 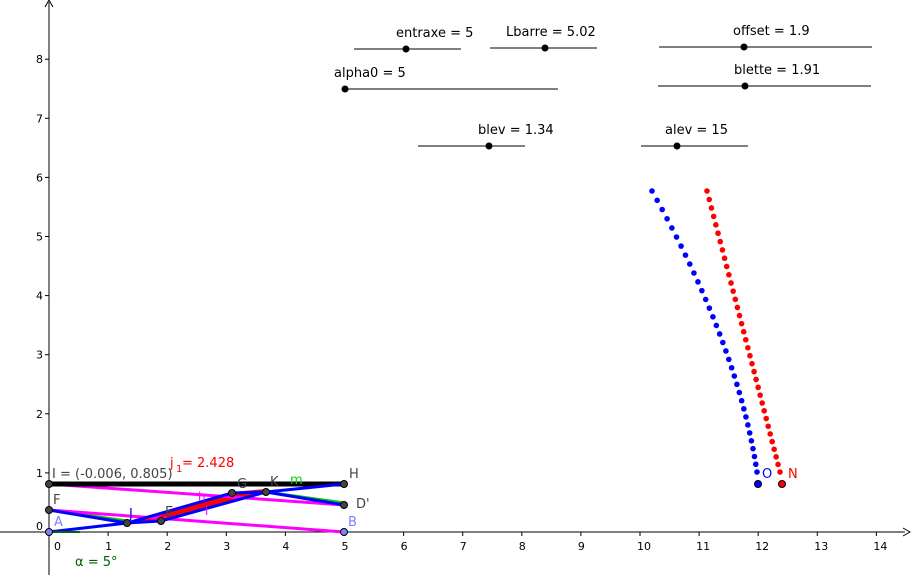 I want to click on point-D, so click(x=344, y=505).